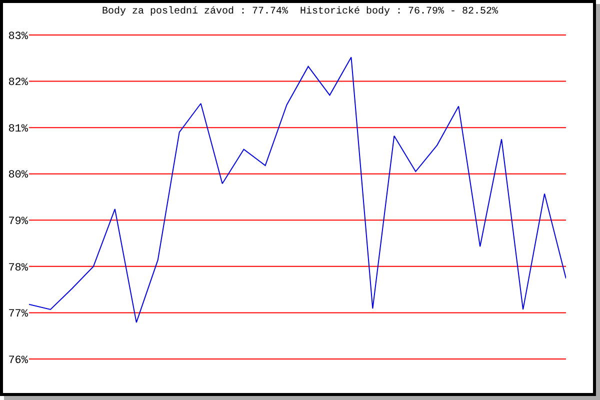 The width and height of the screenshot is (600, 400). What do you see at coordinates (18, 83) in the screenshot?
I see `y-tick-label: 82%` at bounding box center [18, 83].